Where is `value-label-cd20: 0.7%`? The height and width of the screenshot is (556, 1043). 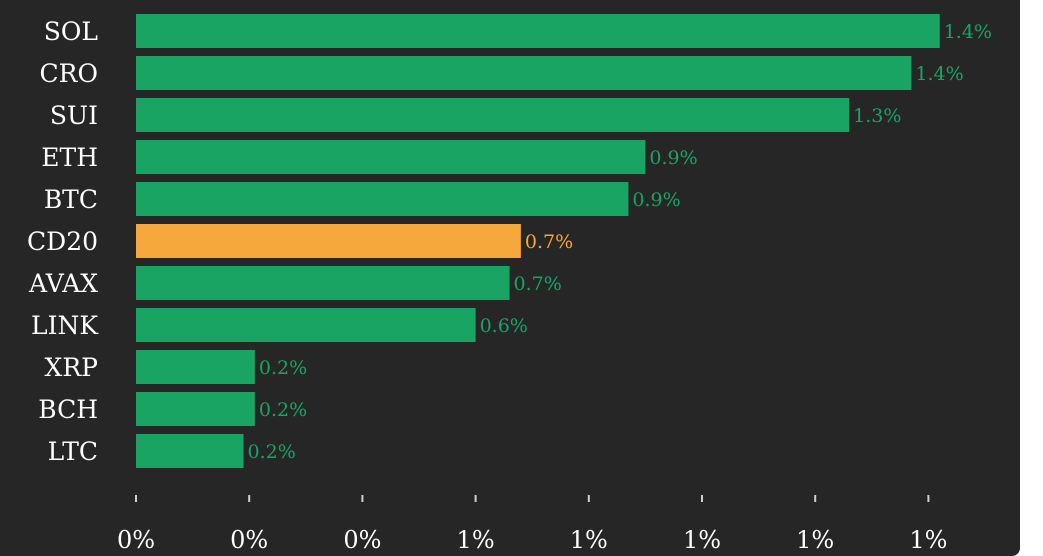 value-label-cd20: 0.7% is located at coordinates (549, 242).